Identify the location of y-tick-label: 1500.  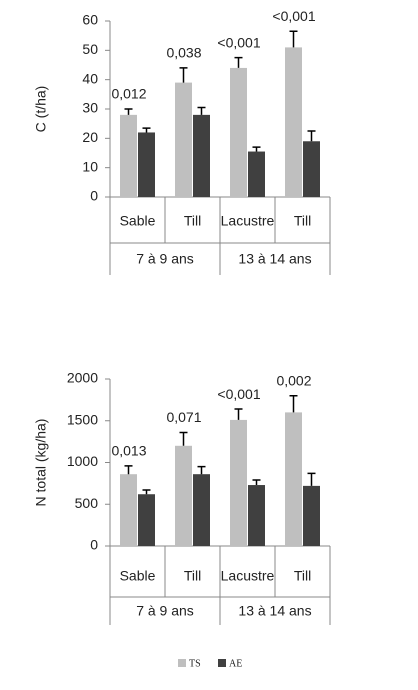
(82, 419).